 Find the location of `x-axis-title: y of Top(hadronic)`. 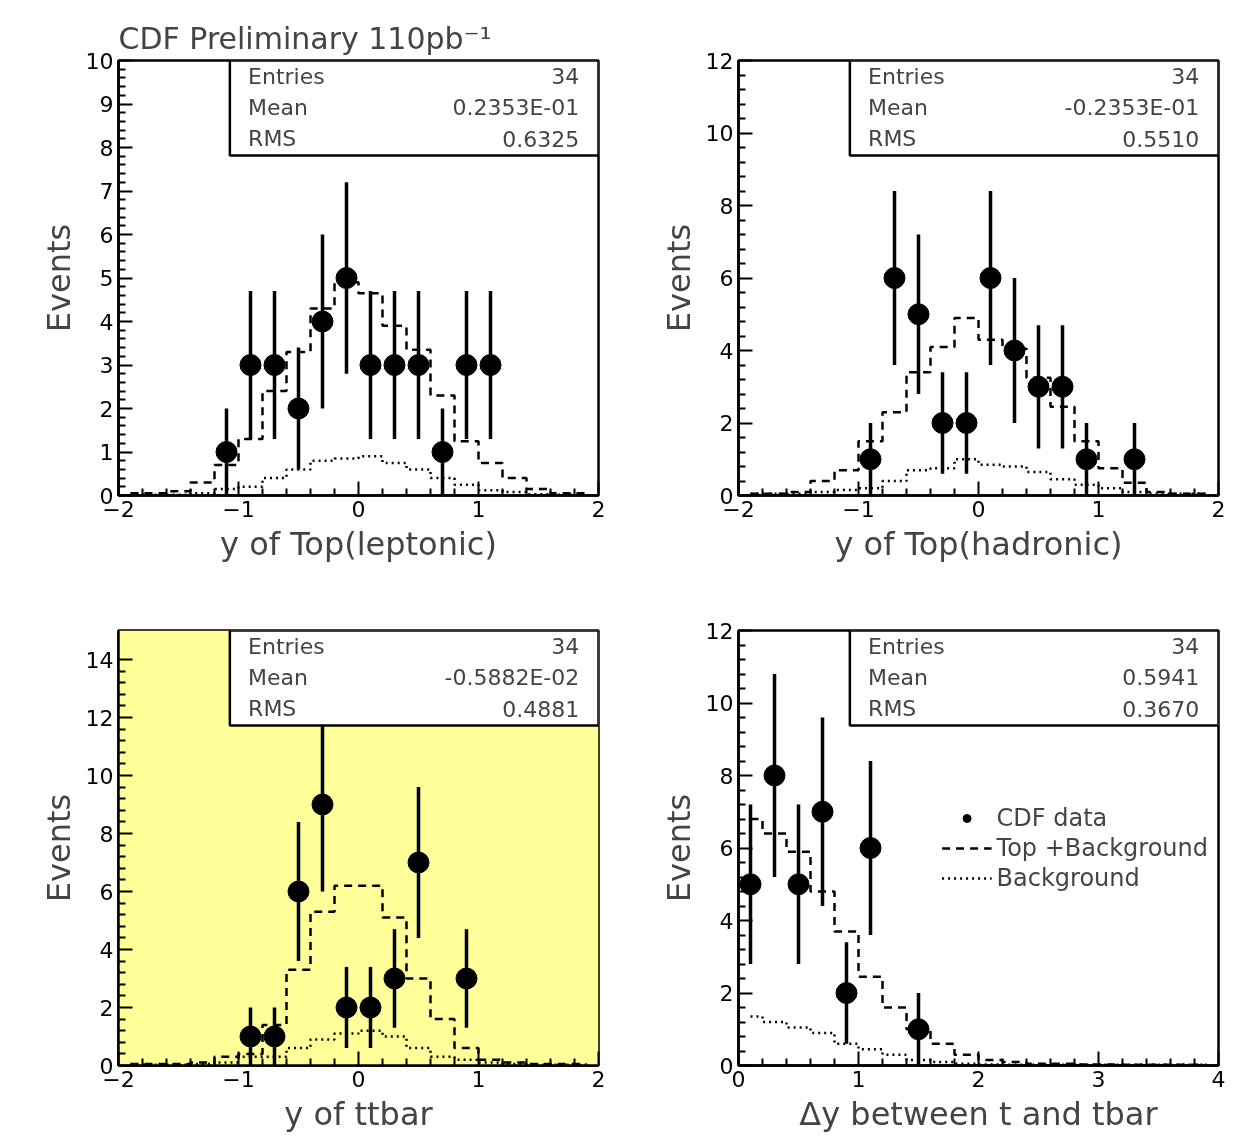

x-axis-title: y of Top(hadronic) is located at coordinates (978, 543).